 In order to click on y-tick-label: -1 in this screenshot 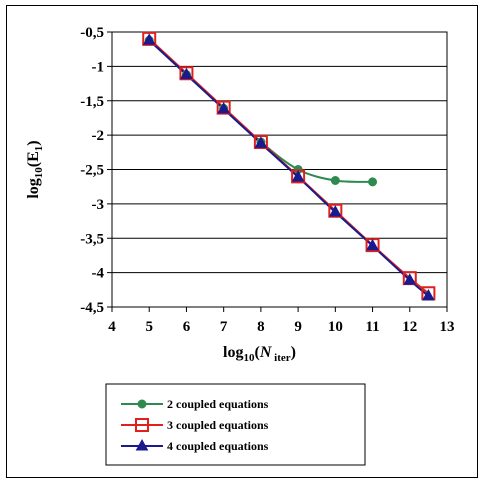, I will do `click(98, 67)`.